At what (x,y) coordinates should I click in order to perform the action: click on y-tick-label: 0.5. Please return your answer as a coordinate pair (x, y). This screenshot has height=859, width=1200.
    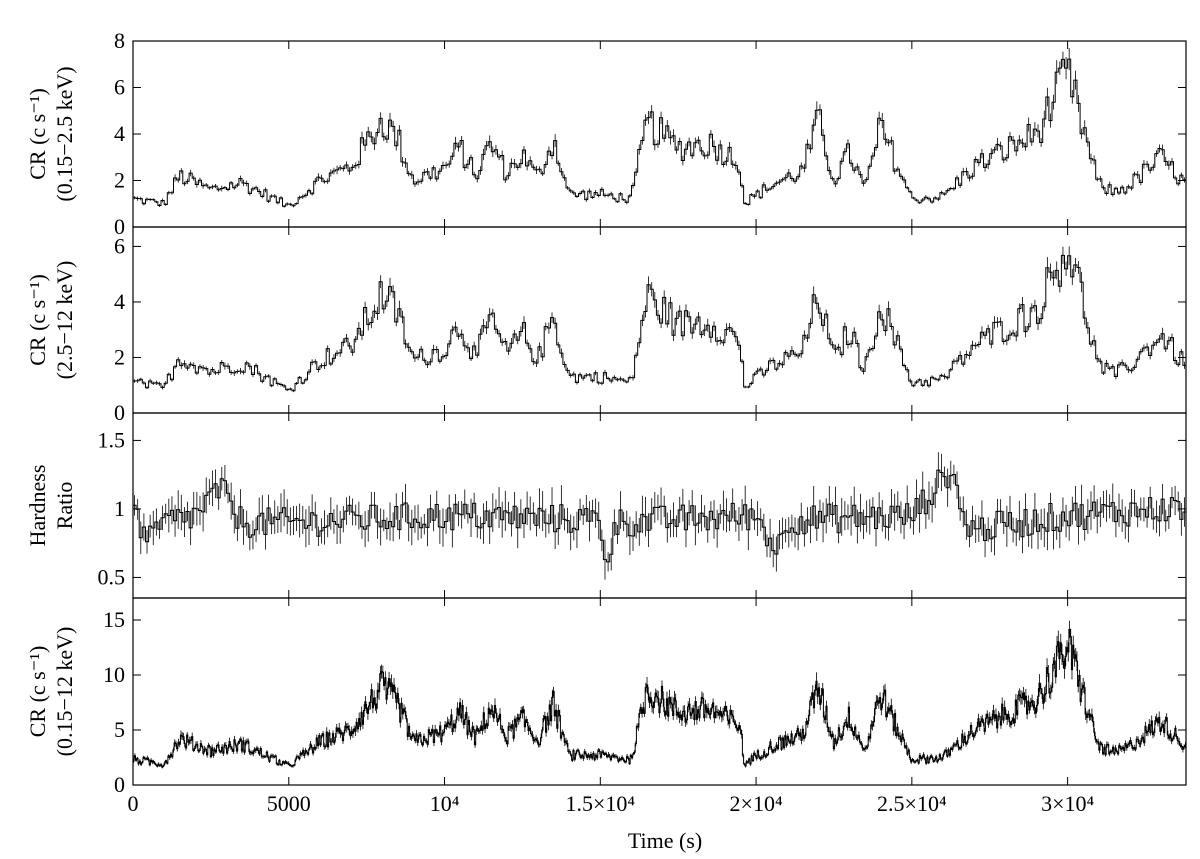
    Looking at the image, I should click on (112, 576).